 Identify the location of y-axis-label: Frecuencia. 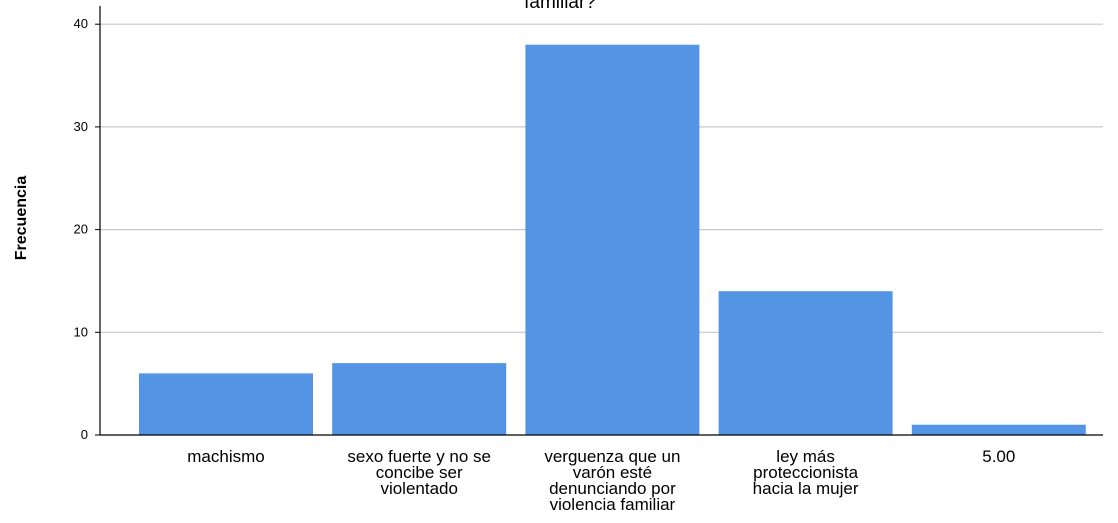
(21, 218).